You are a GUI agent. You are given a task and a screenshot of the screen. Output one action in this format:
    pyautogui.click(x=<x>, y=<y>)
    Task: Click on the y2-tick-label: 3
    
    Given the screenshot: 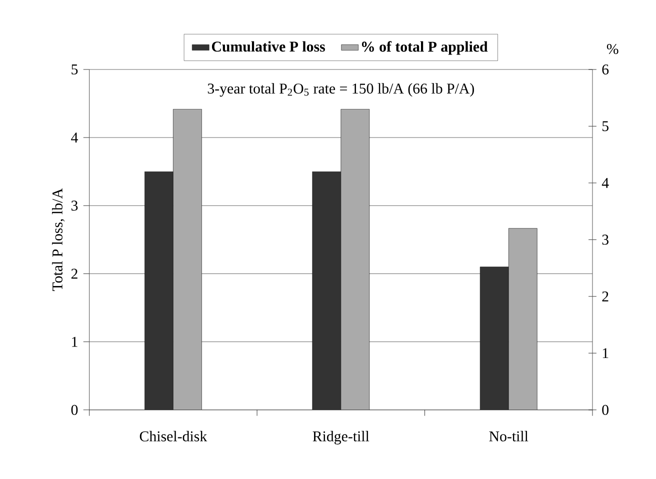 What is the action you would take?
    pyautogui.click(x=605, y=239)
    